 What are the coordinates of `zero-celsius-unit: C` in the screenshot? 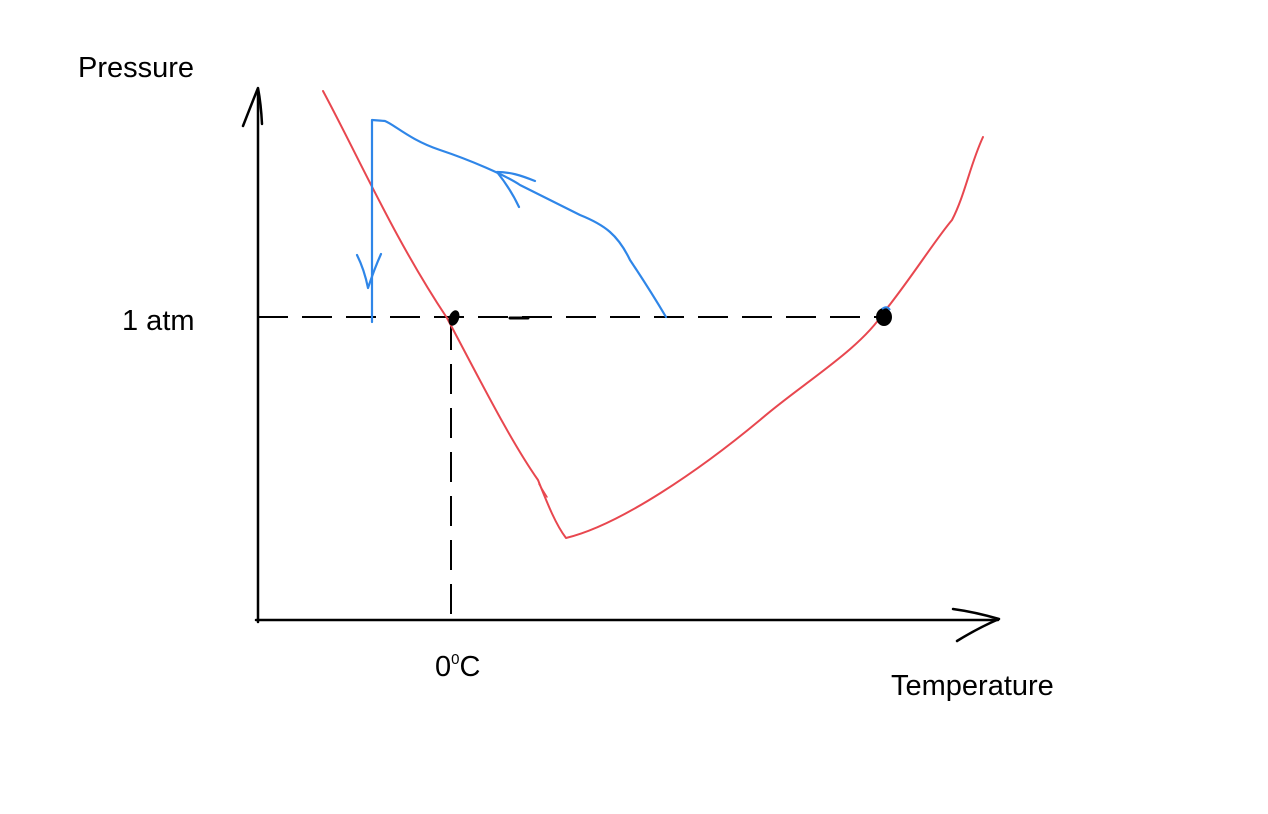 It's located at (469, 667).